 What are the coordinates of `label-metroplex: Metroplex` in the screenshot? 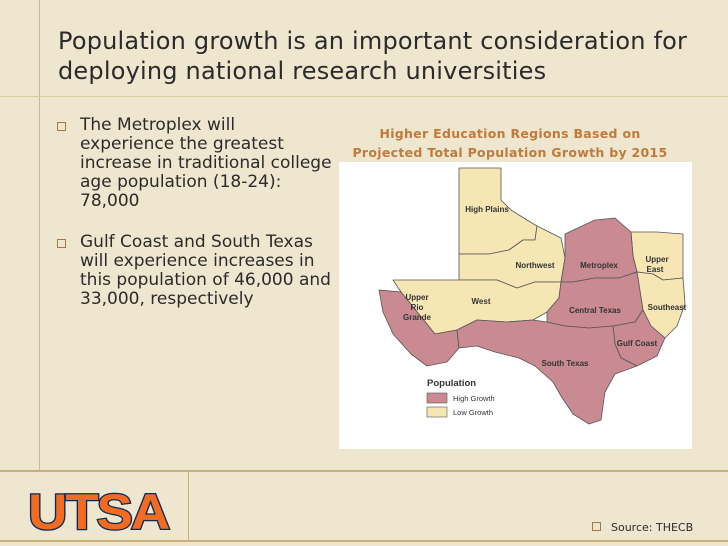 It's located at (599, 265).